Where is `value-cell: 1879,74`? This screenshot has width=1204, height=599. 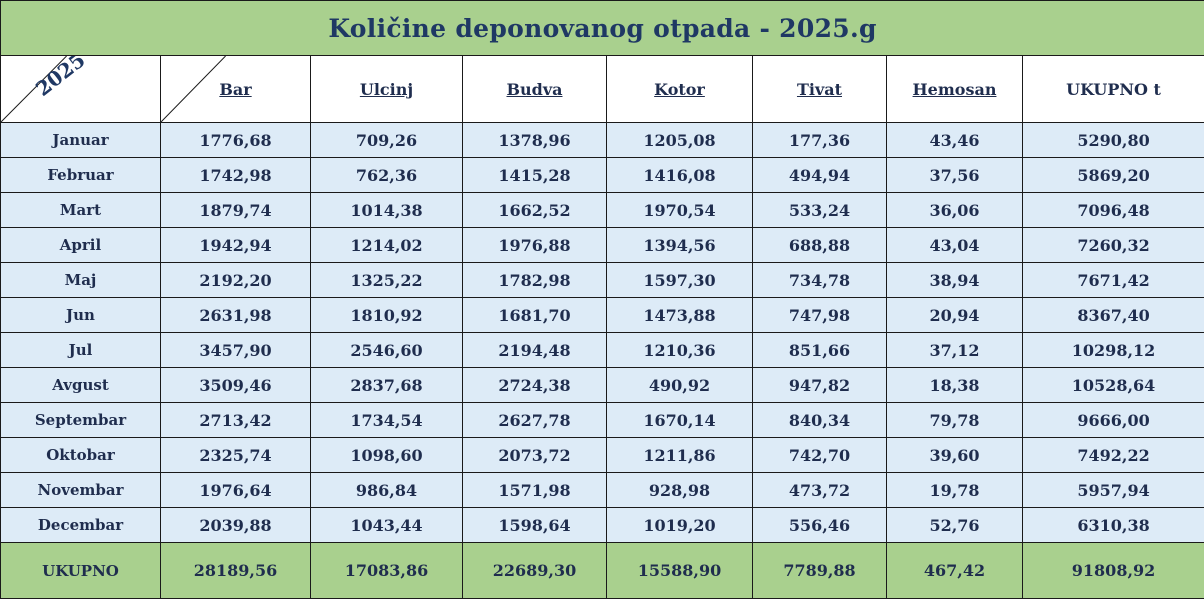 value-cell: 1879,74 is located at coordinates (236, 210).